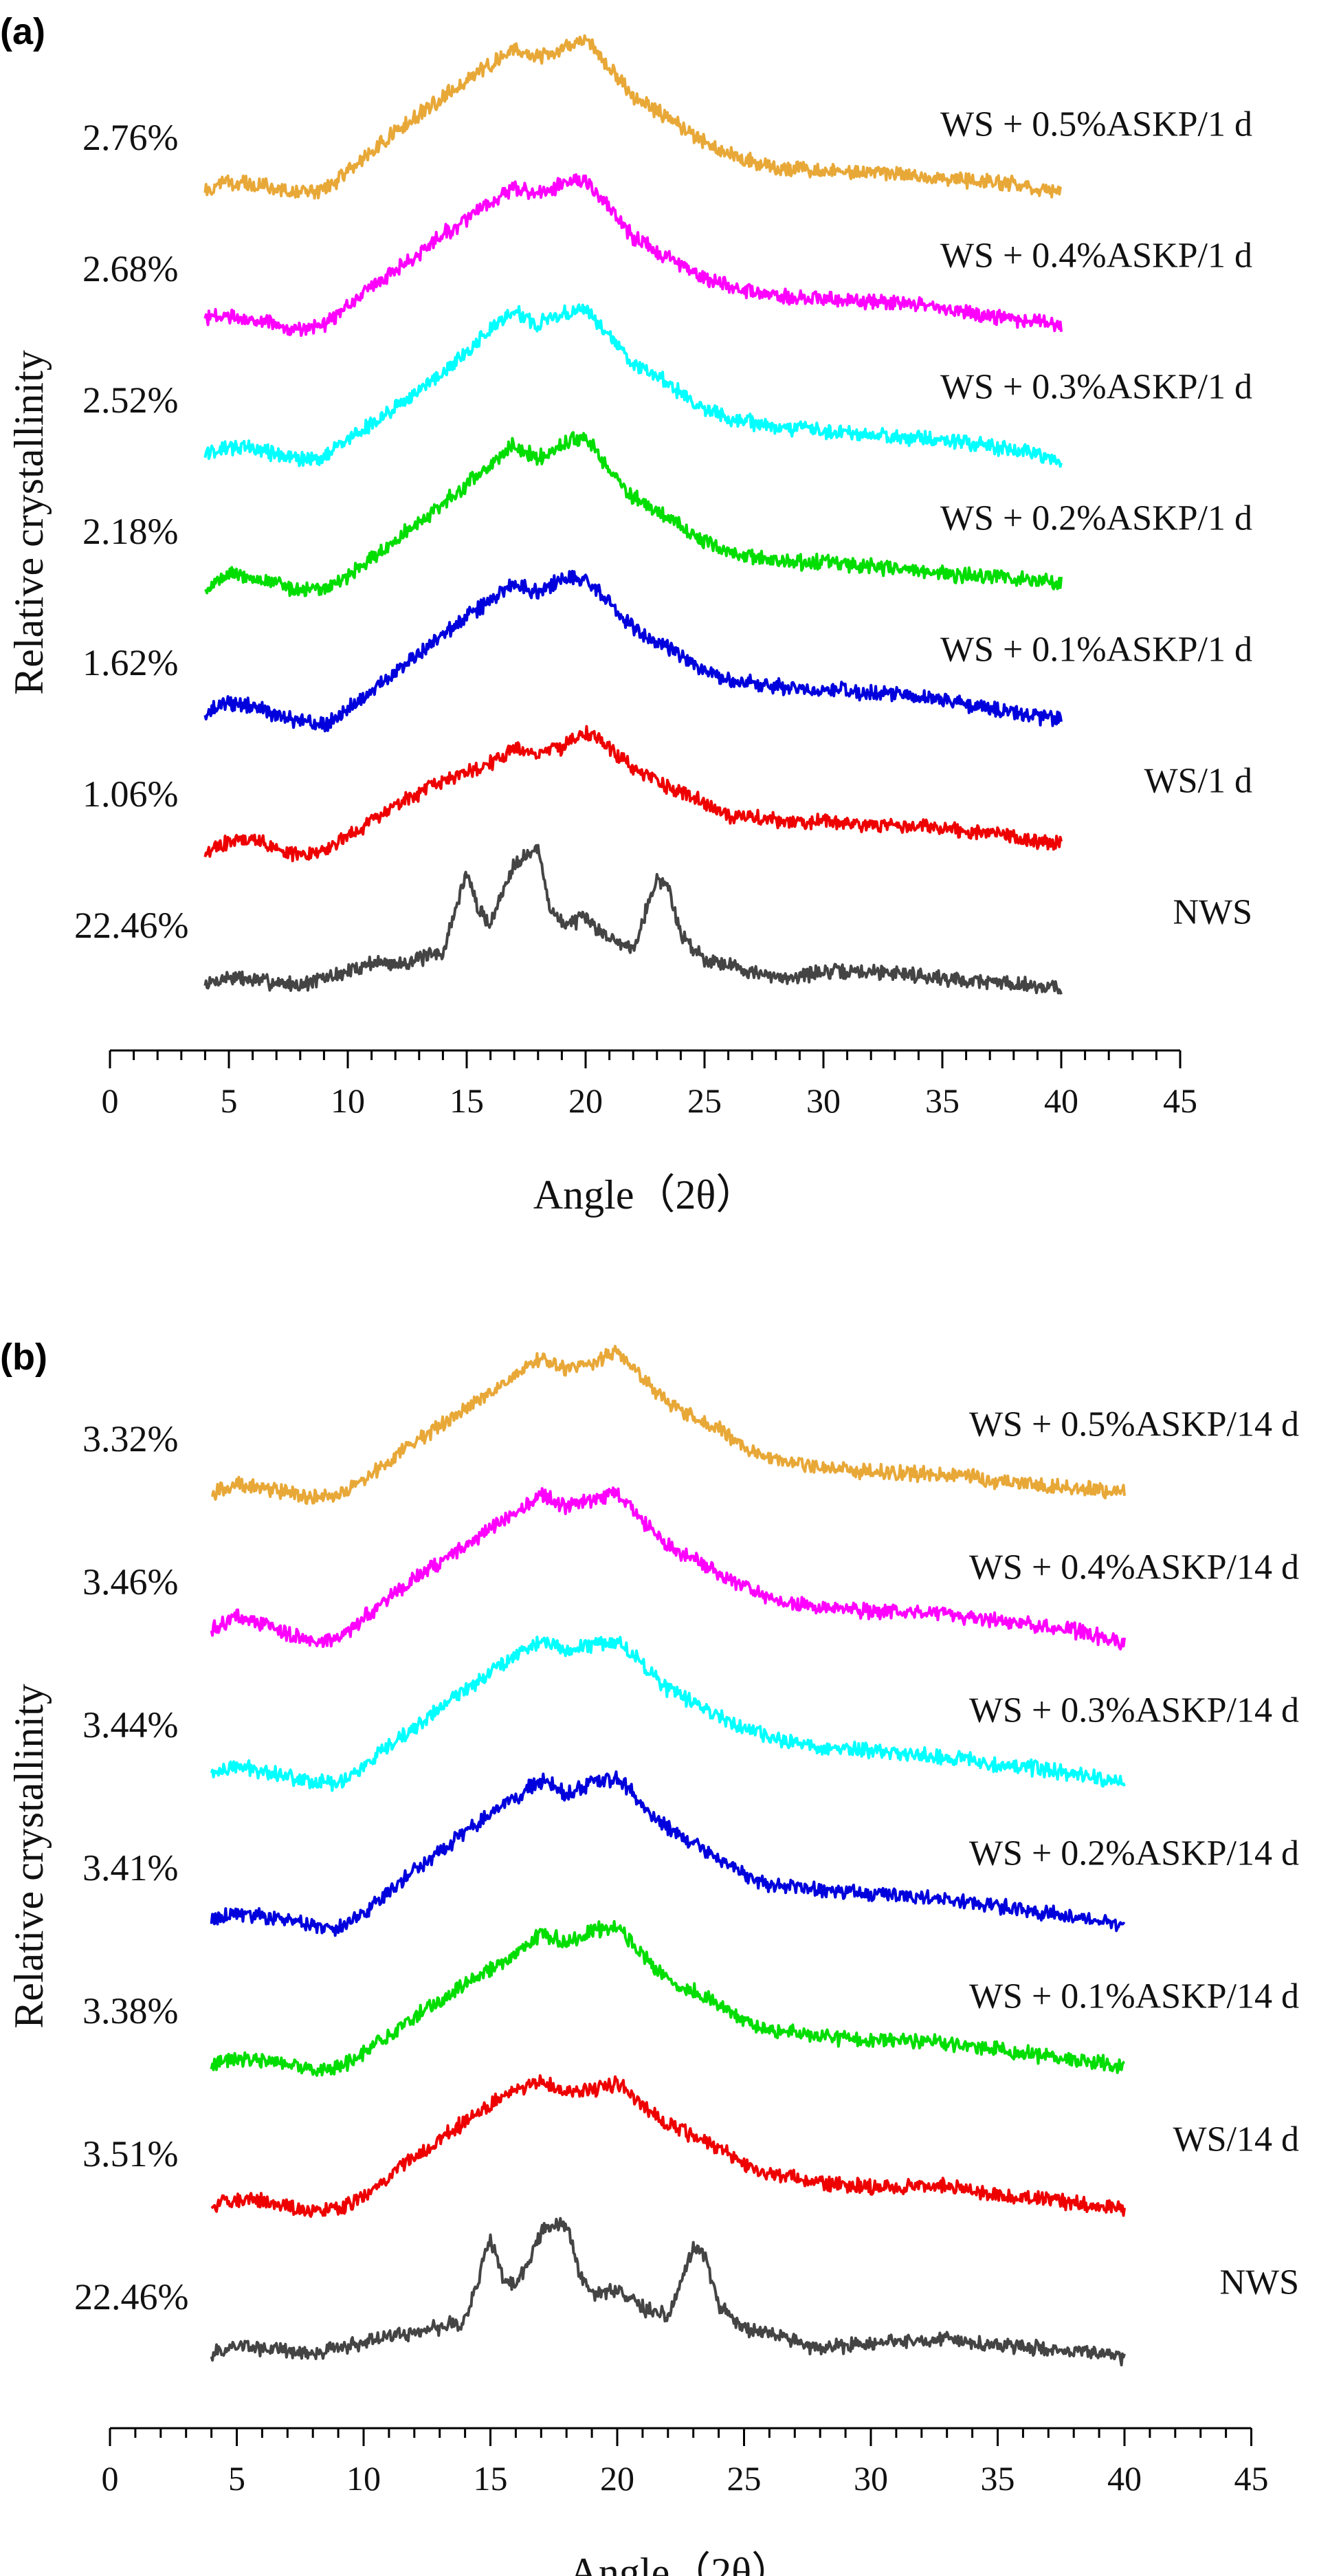 The width and height of the screenshot is (1341, 2576). Describe the element at coordinates (130, 1725) in the screenshot. I see `crystallinity-label: 3.44%` at that location.